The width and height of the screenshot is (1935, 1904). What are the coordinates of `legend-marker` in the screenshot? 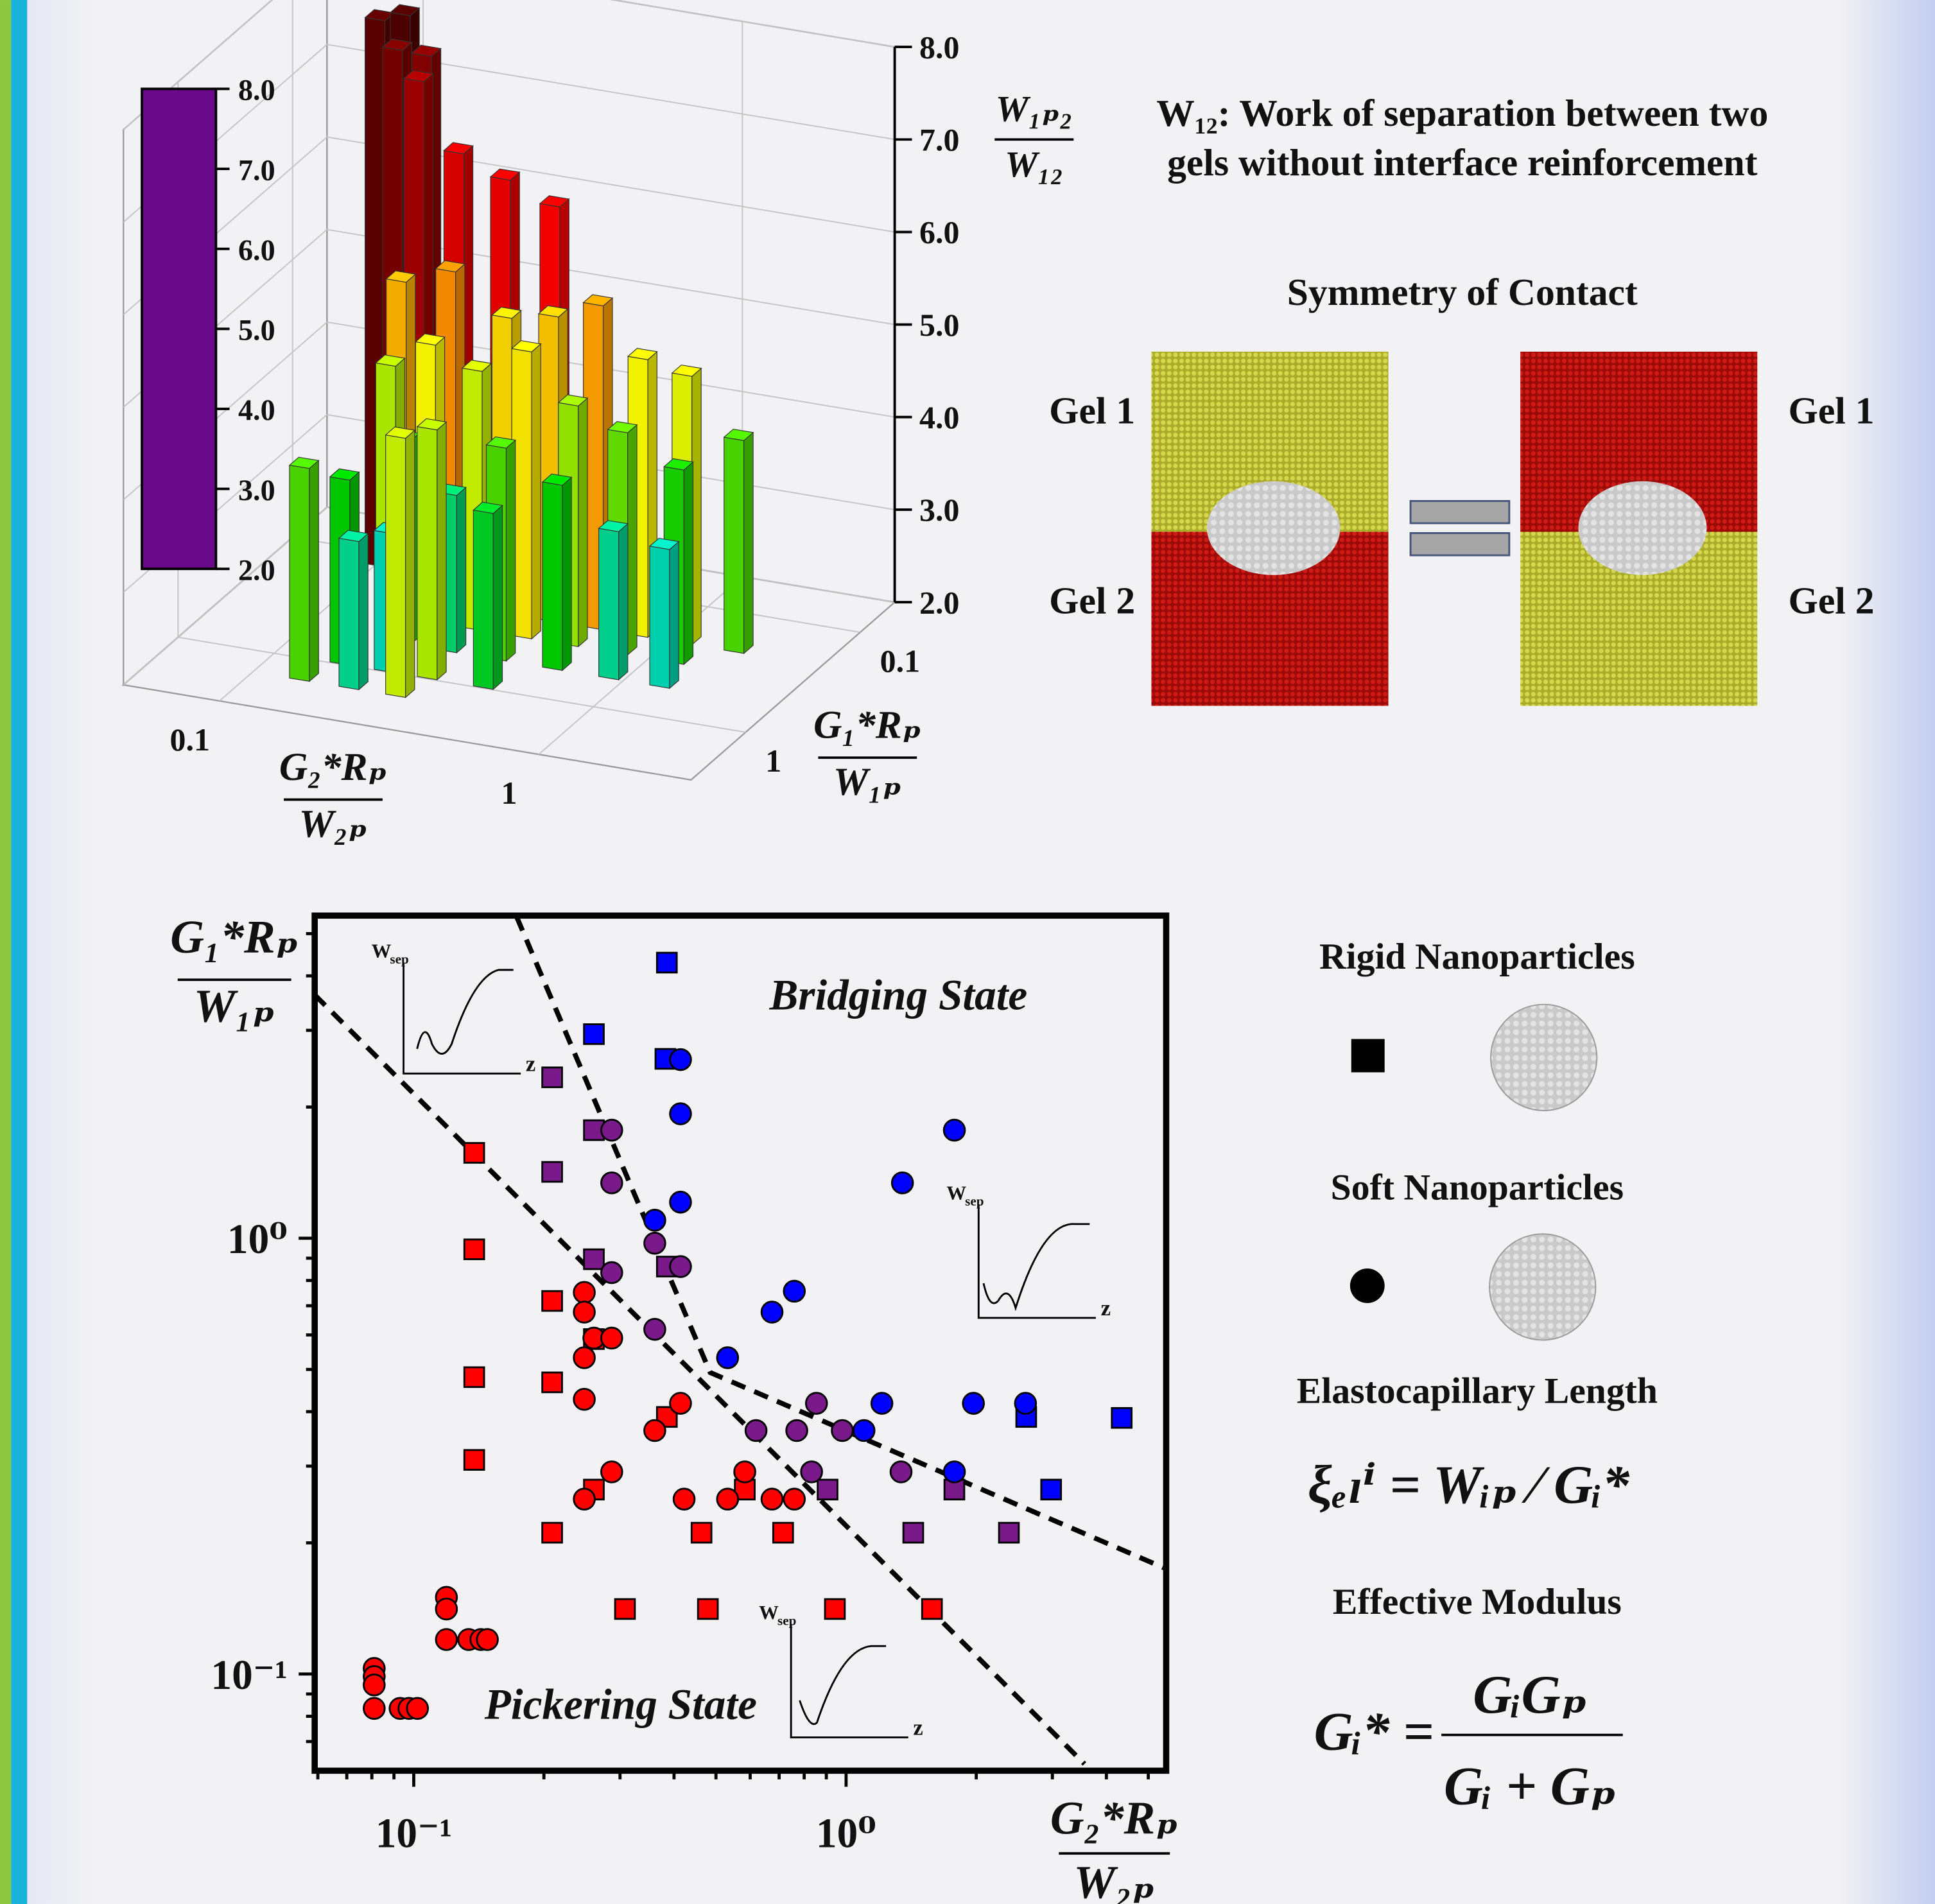 It's located at (1368, 1056).